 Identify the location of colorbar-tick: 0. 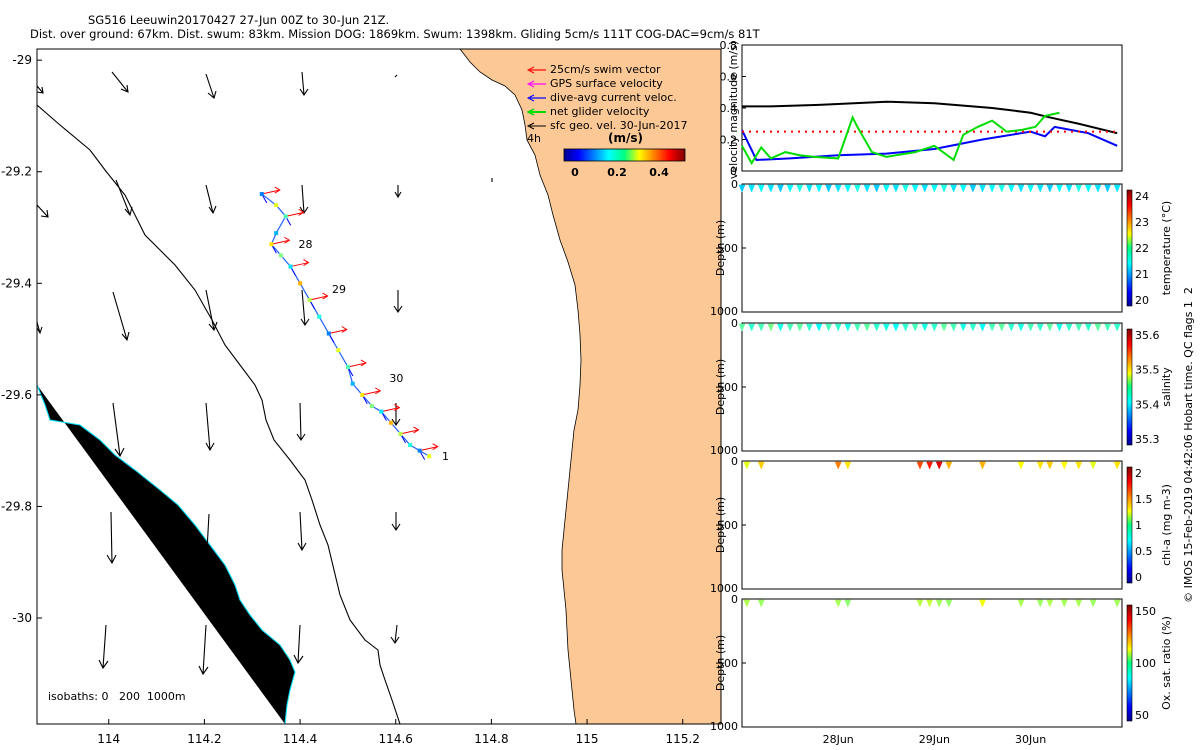
(575, 172).